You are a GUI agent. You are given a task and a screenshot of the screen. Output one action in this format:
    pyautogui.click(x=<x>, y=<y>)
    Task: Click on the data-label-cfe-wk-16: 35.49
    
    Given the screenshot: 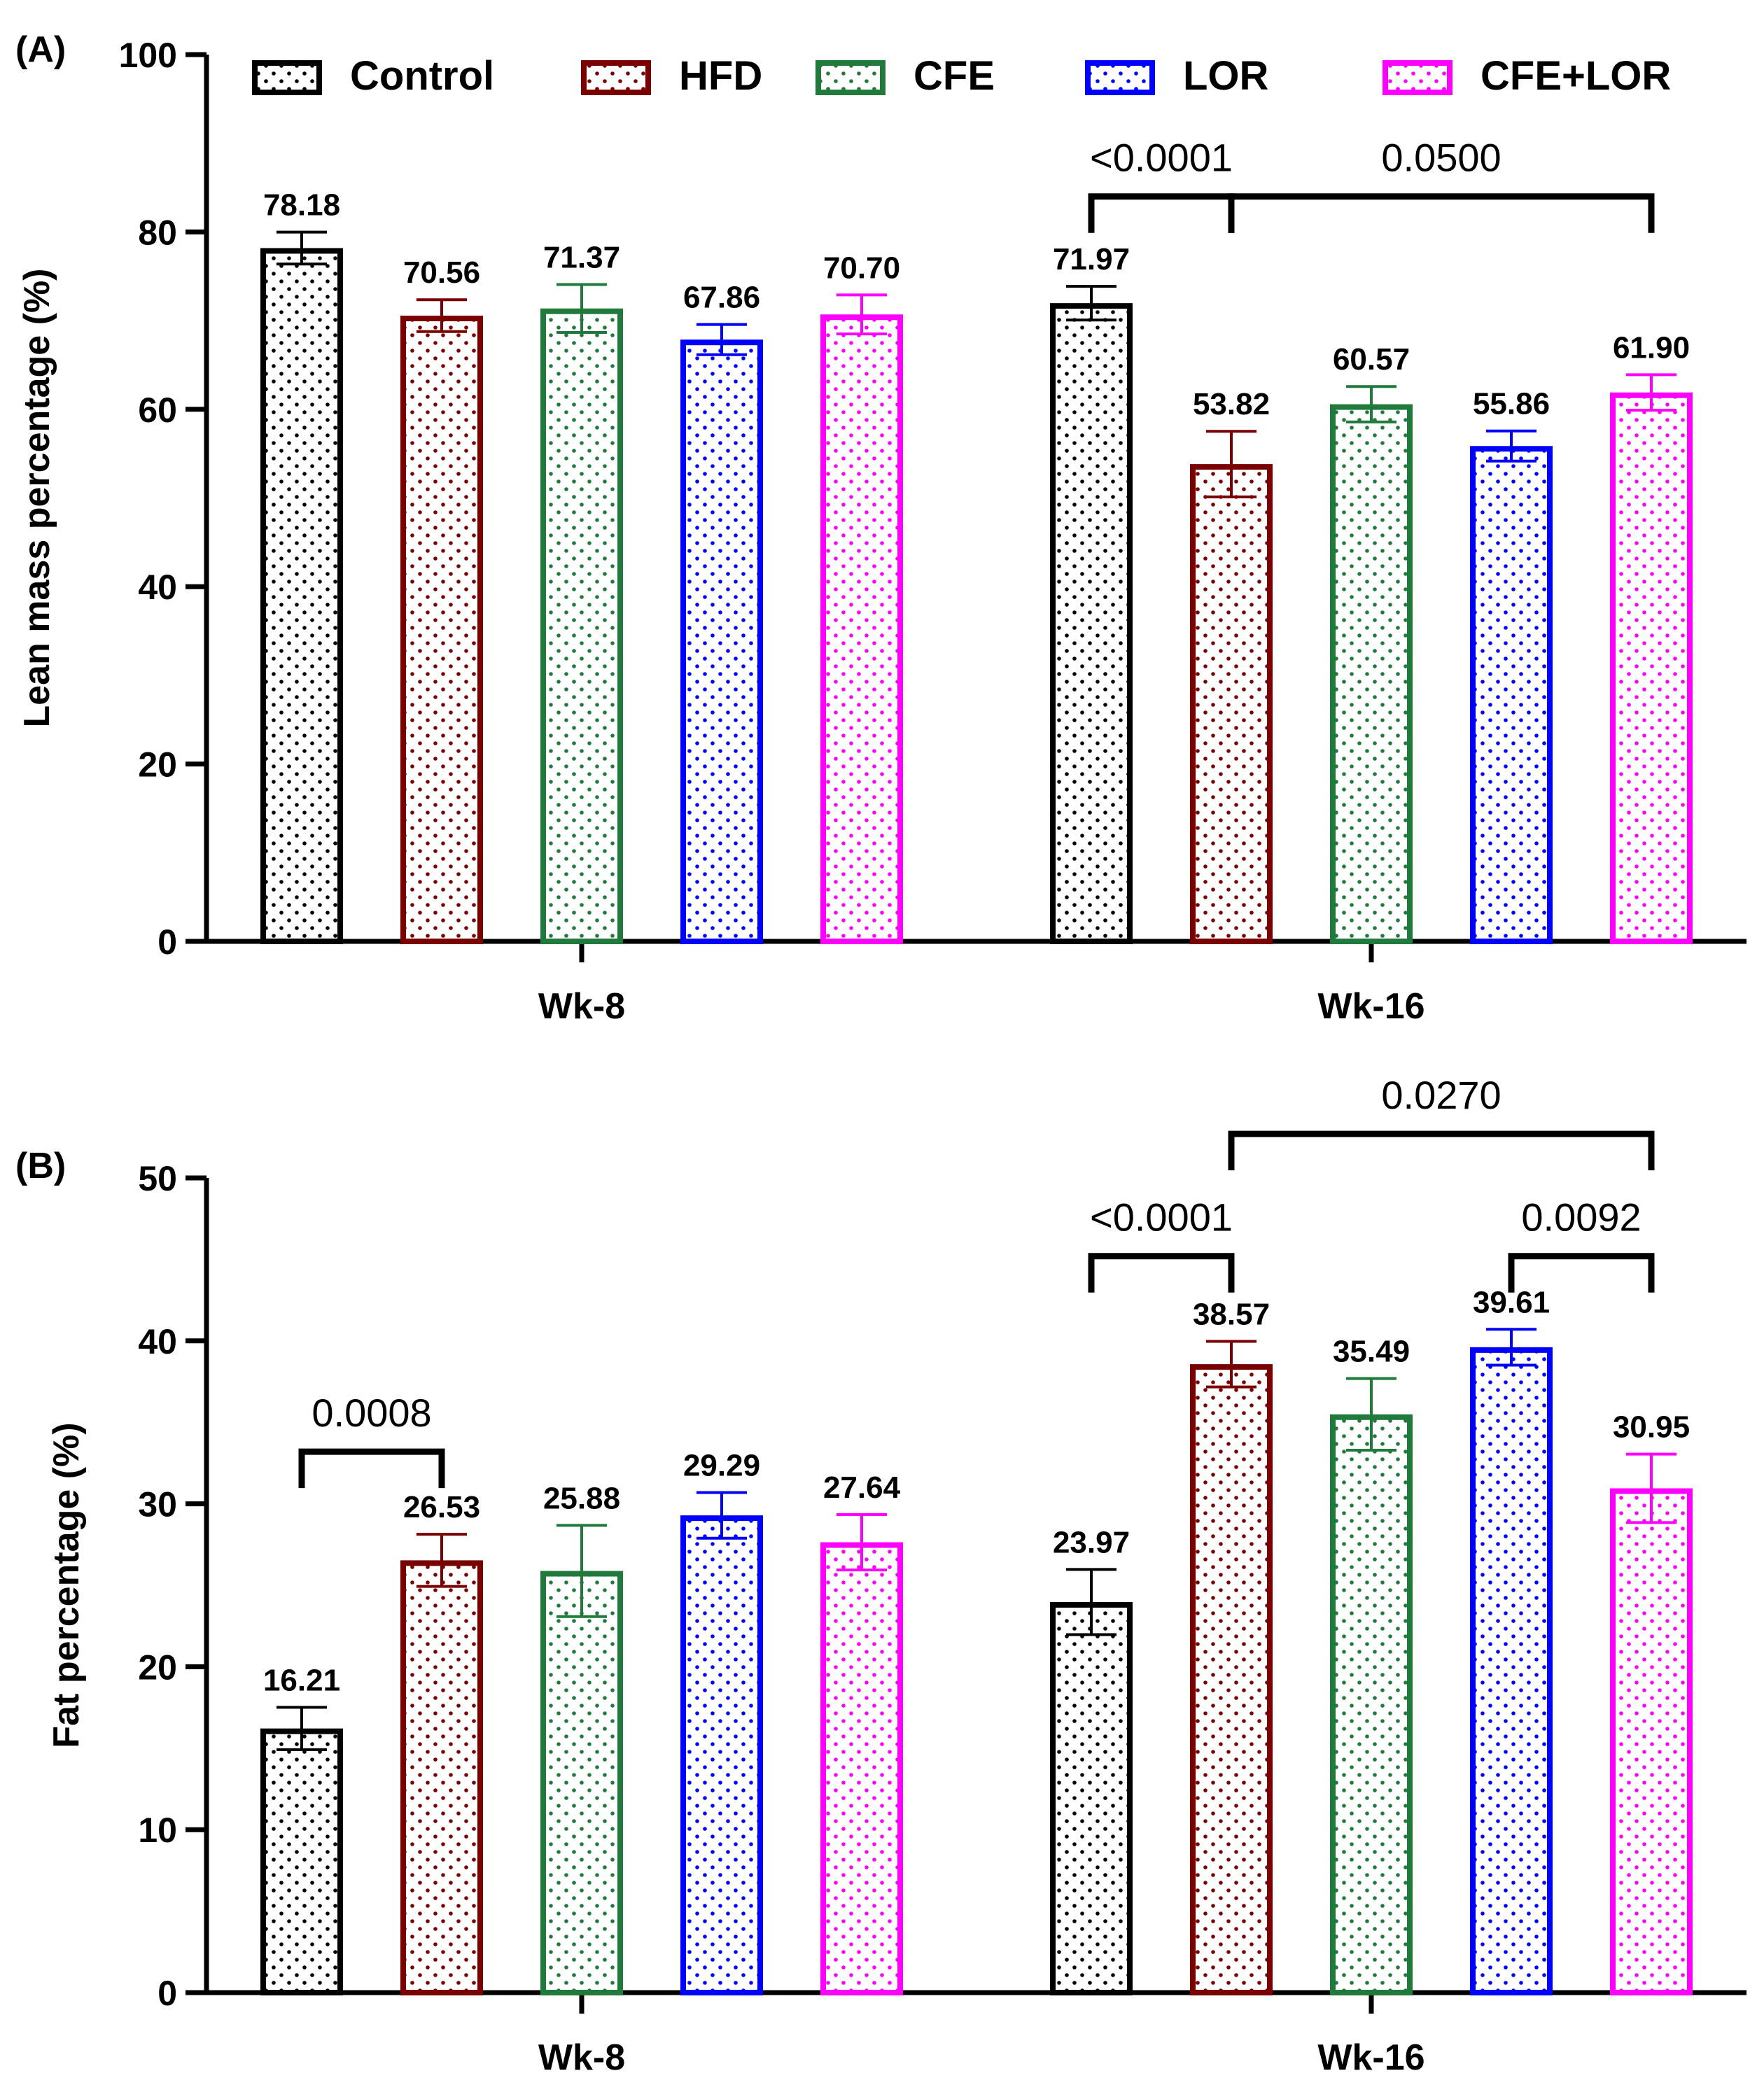 What is the action you would take?
    pyautogui.click(x=1371, y=1352)
    